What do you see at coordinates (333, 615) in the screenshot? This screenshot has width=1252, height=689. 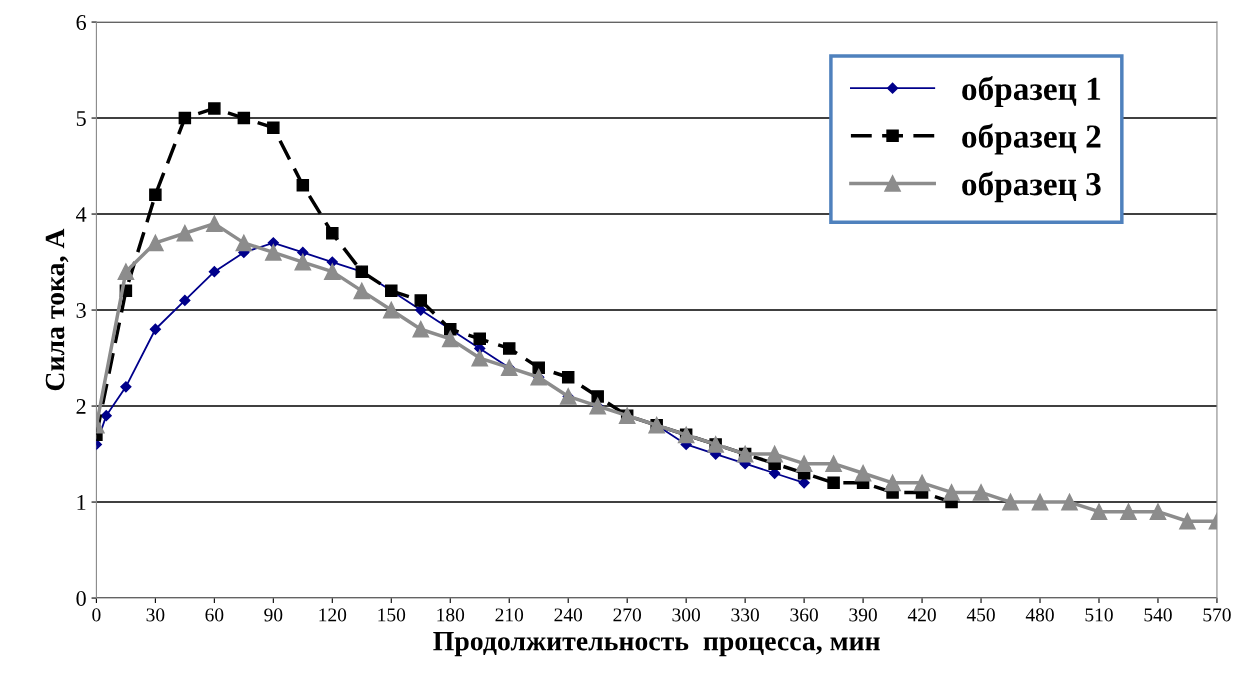 I see `x-tick-label: 120` at bounding box center [333, 615].